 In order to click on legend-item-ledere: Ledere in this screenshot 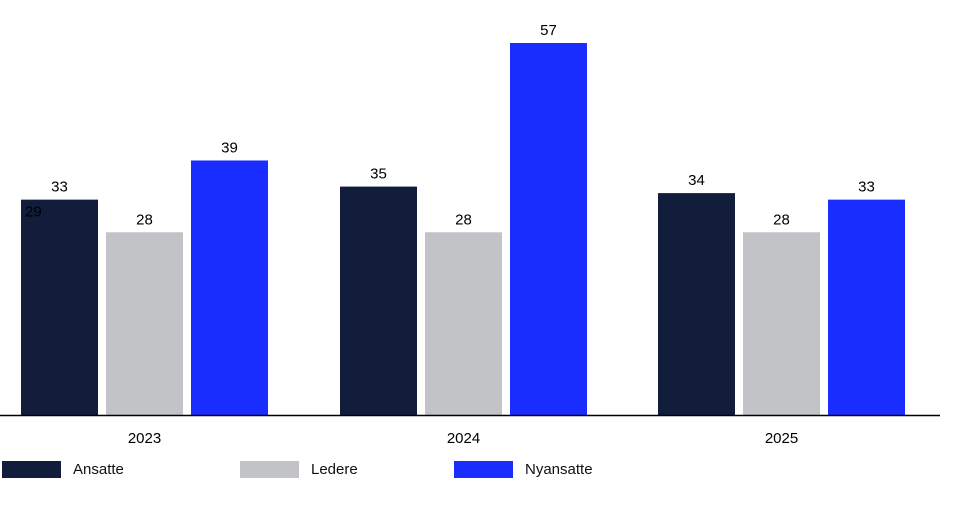, I will do `click(299, 469)`.